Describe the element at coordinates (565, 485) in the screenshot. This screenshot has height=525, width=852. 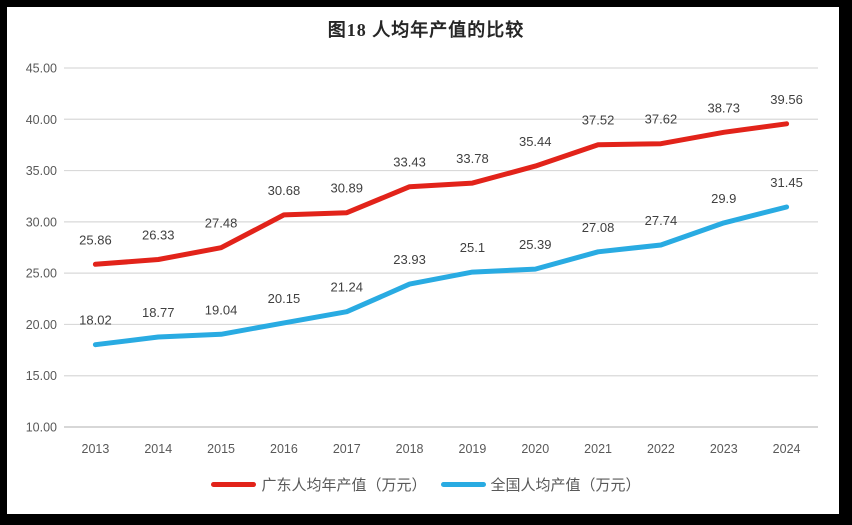
I see `legend-label-national: 全国人均产值（万元）` at that location.